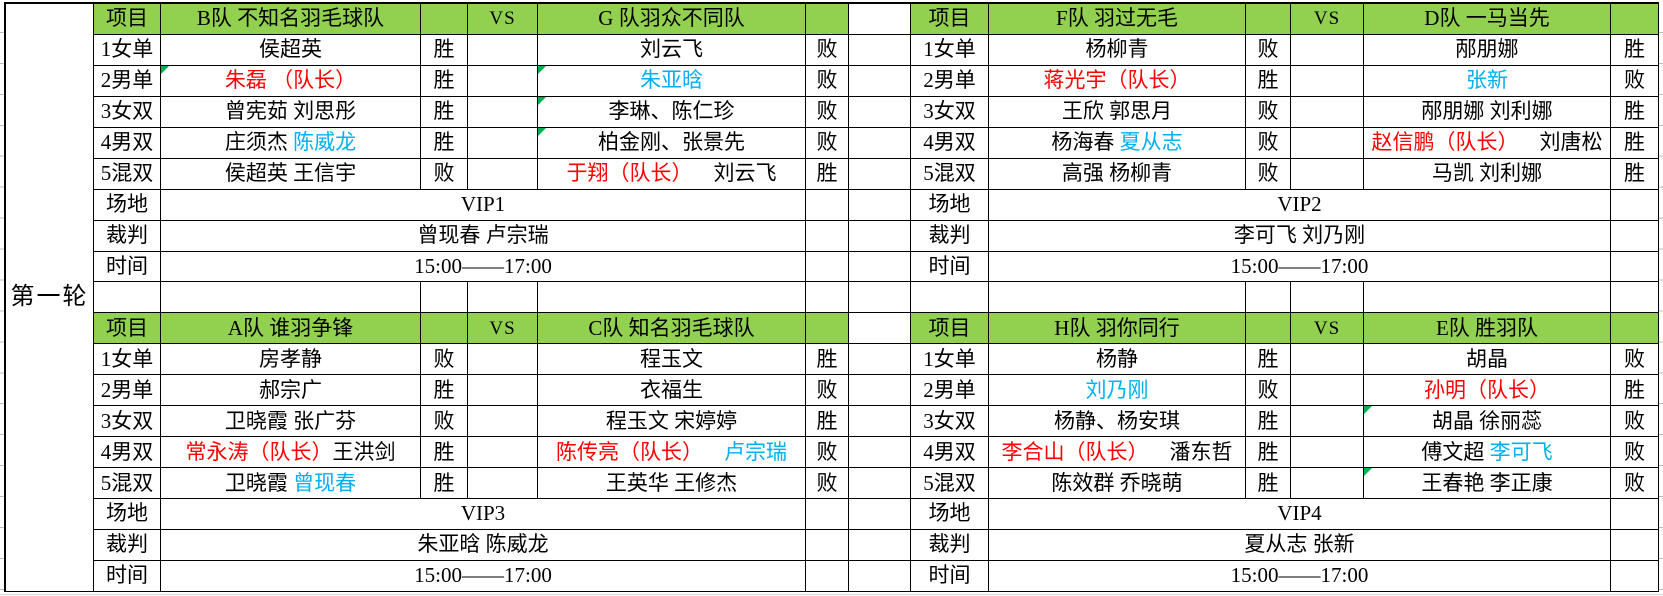 This screenshot has height=596, width=1663. Describe the element at coordinates (672, 50) in the screenshot. I see `players-cell: 刘云飞` at that location.